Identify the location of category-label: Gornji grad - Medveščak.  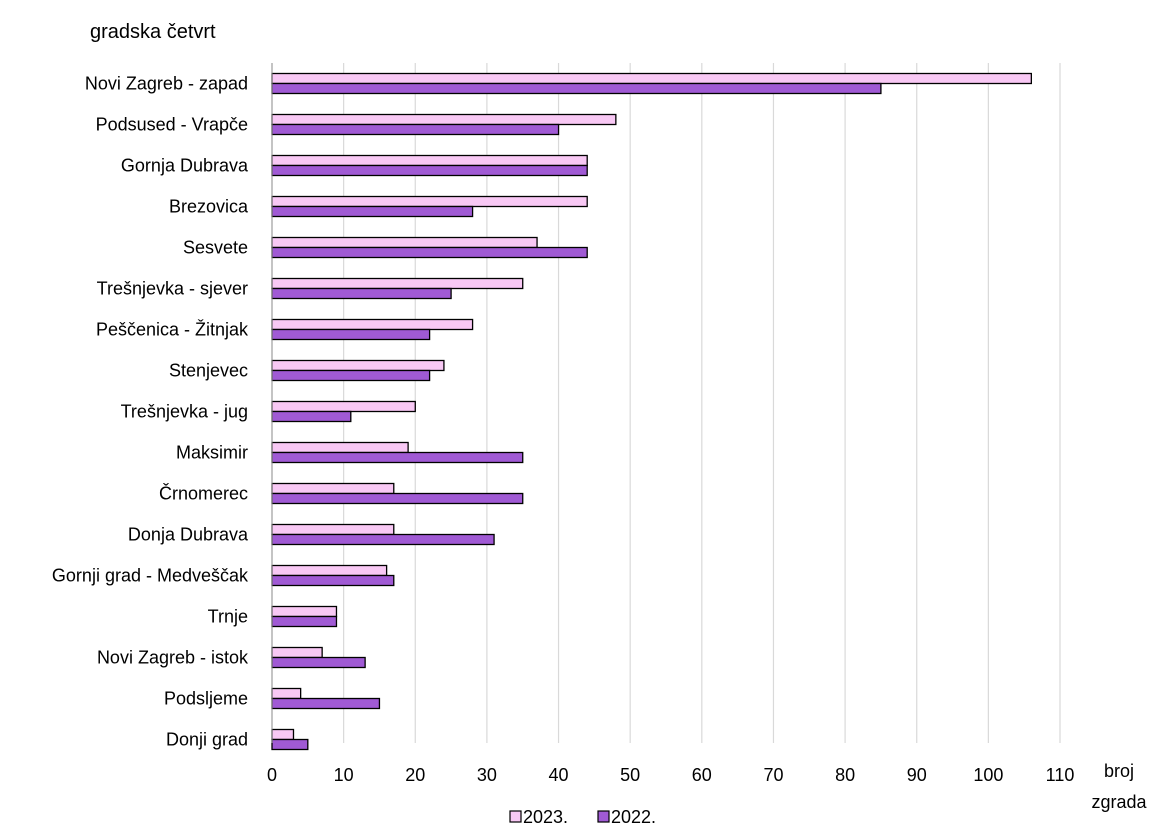
(150, 576).